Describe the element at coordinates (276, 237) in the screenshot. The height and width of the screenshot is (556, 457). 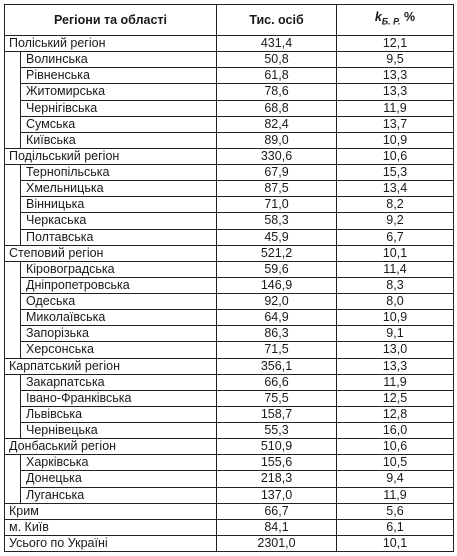
I see `oblast-value: 45,9` at that location.